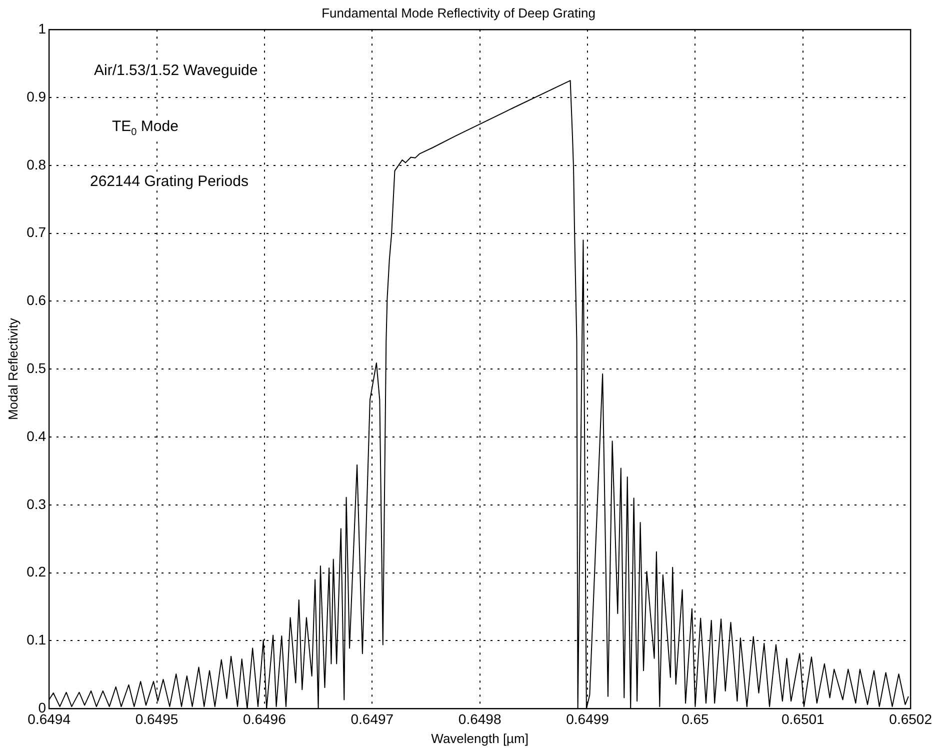  What do you see at coordinates (36, 368) in the screenshot?
I see `y-tick-label: 0.5` at bounding box center [36, 368].